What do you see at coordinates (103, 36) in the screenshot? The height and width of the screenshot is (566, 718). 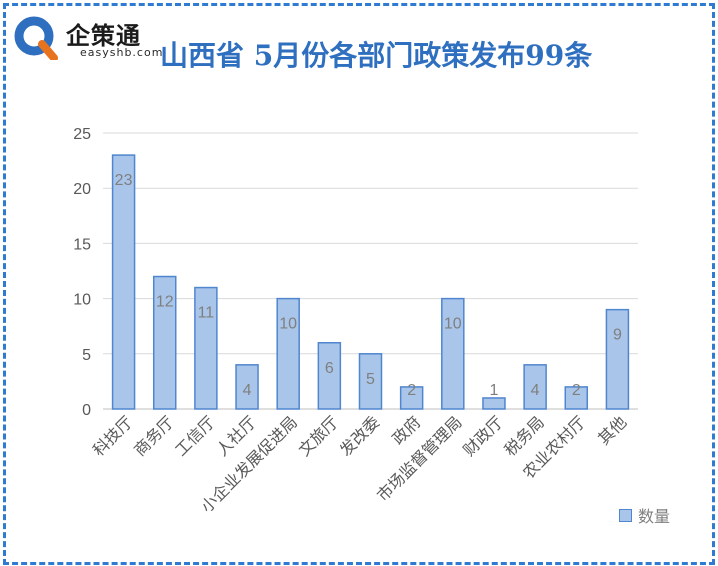 I see `logo-name-cn: 企策通` at bounding box center [103, 36].